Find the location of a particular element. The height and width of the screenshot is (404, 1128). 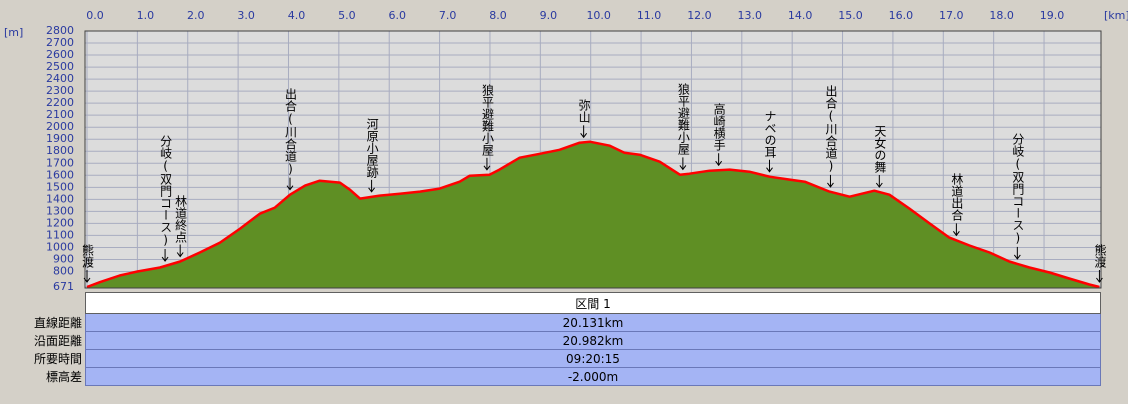

x-tick-label: 5.0 is located at coordinates (347, 15).